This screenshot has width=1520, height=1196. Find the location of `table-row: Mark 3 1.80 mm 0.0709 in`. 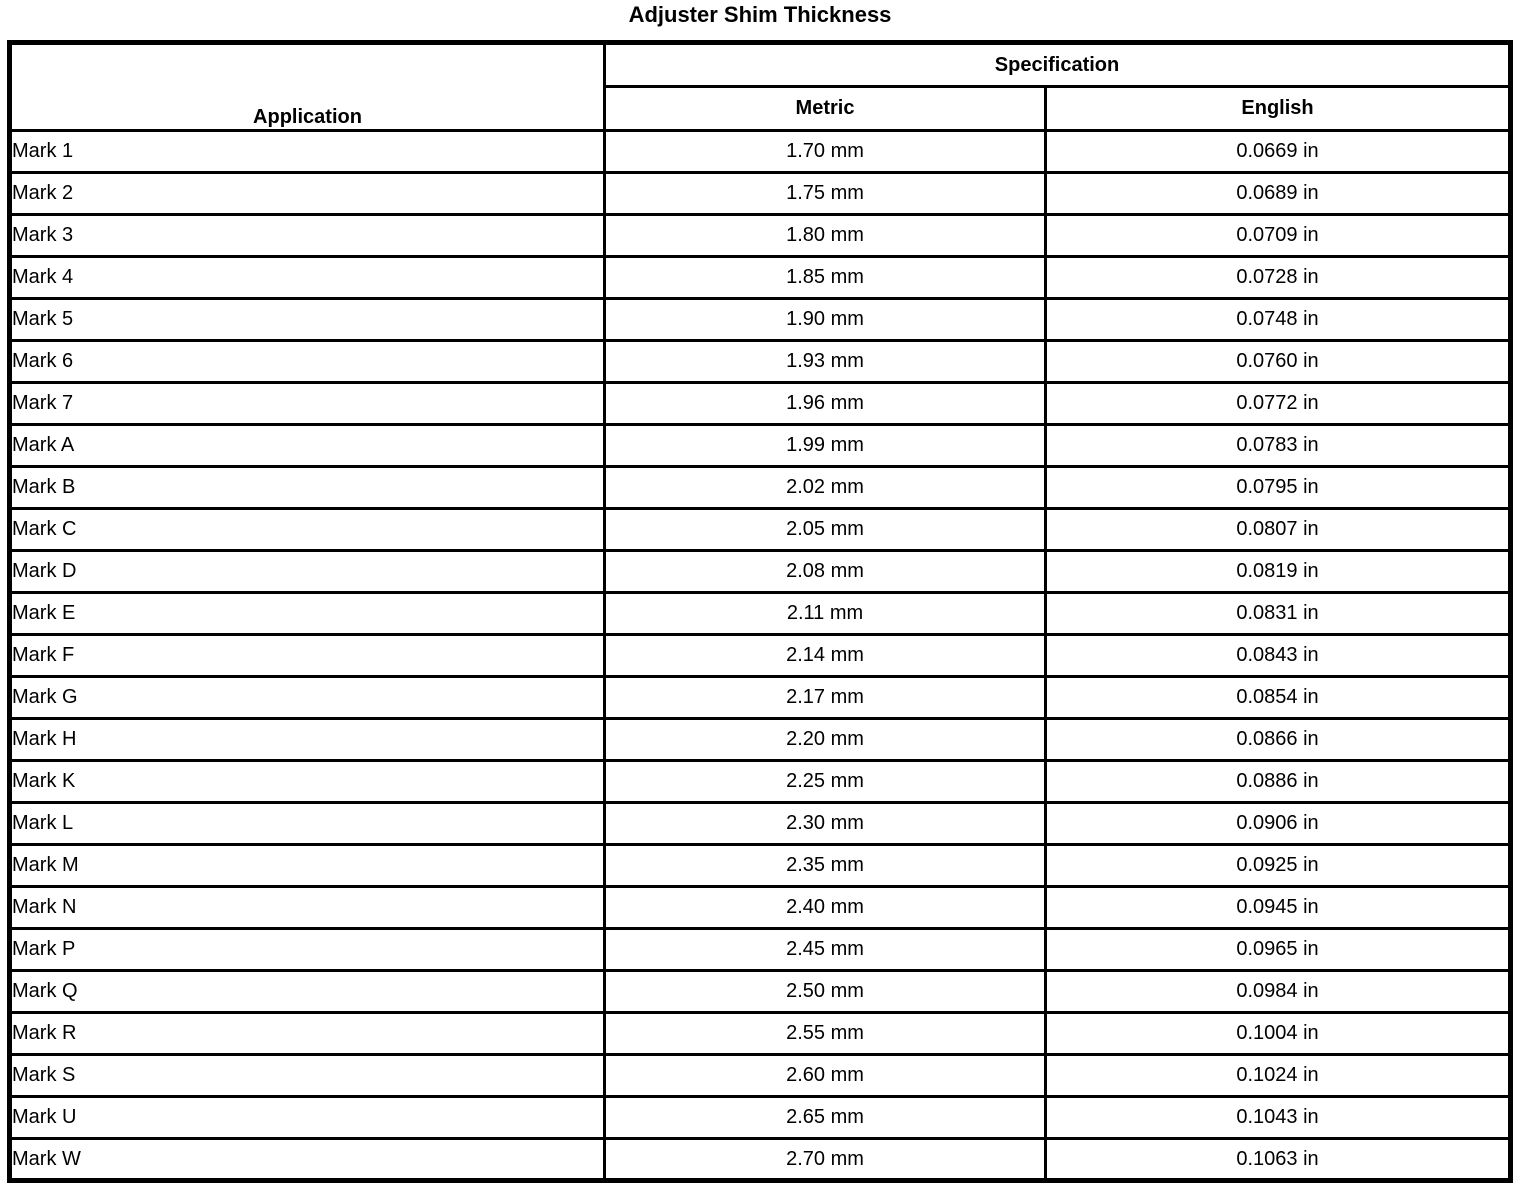

table-row: Mark 3 1.80 mm 0.0709 in is located at coordinates (760, 235).